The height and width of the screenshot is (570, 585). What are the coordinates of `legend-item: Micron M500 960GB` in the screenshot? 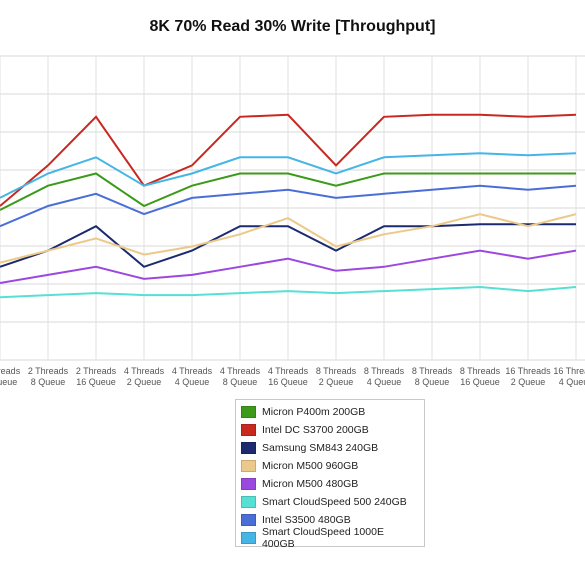 It's located at (330, 466).